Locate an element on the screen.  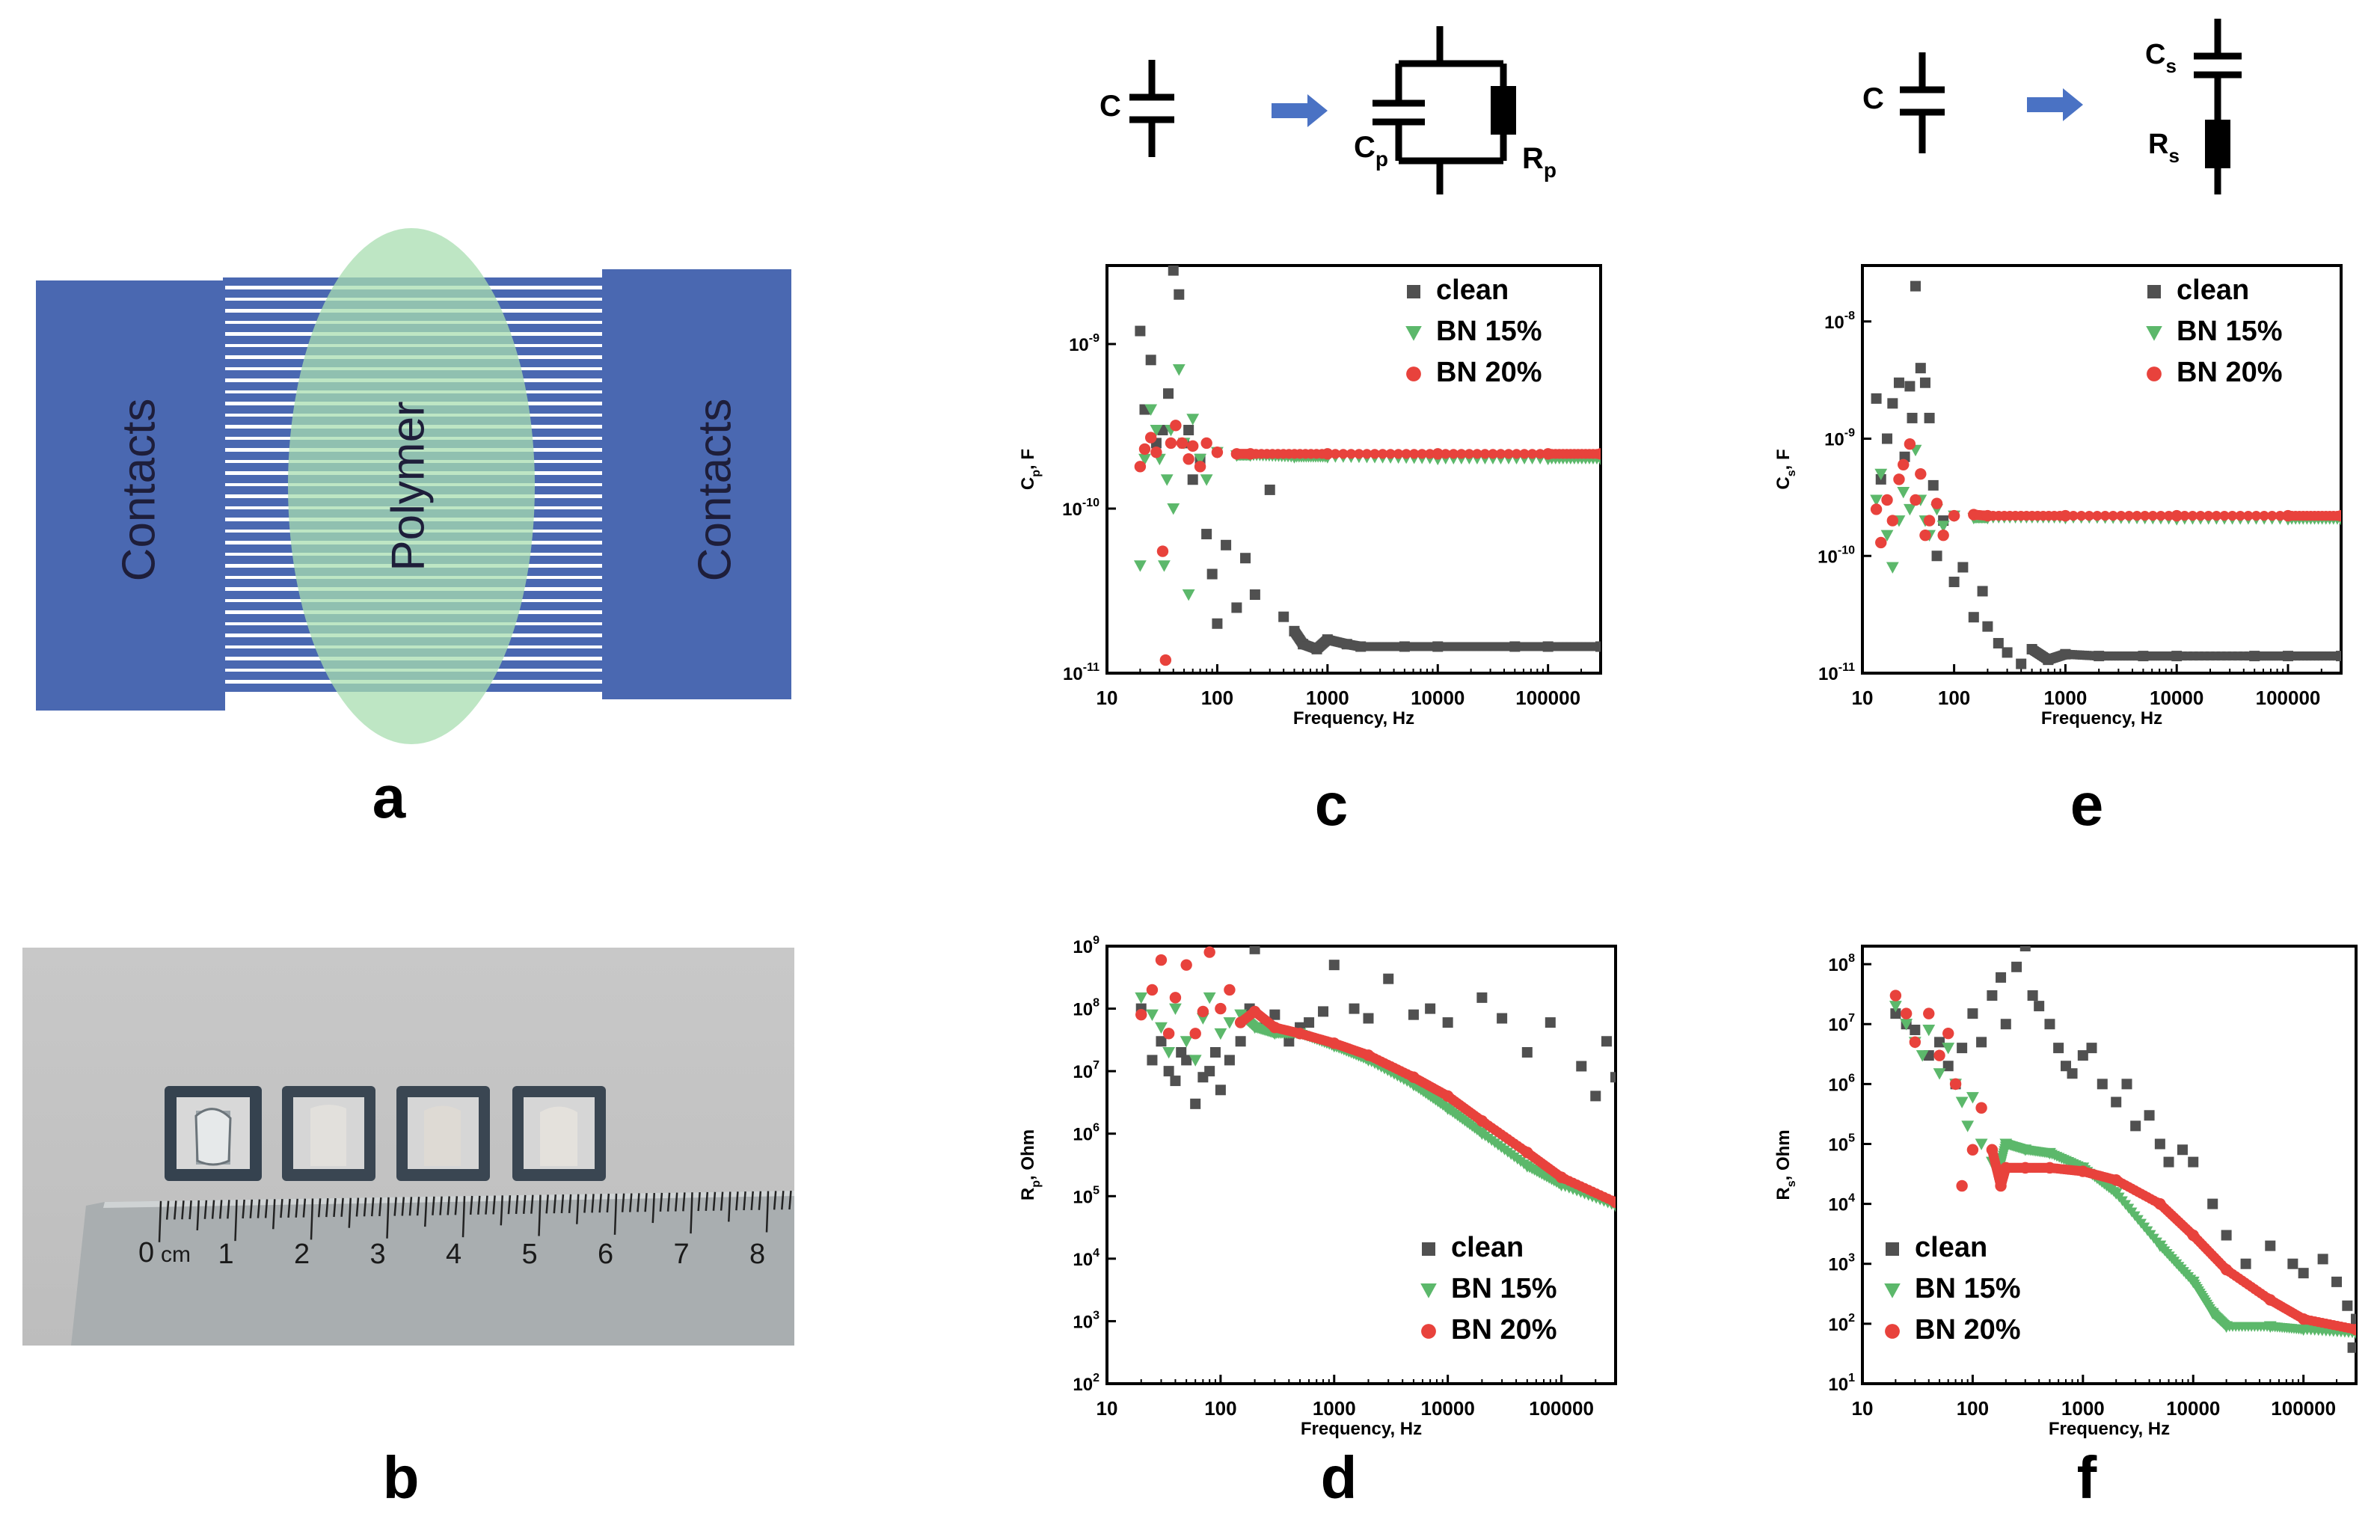
x-tick-label: 100000 is located at coordinates (1547, 698).